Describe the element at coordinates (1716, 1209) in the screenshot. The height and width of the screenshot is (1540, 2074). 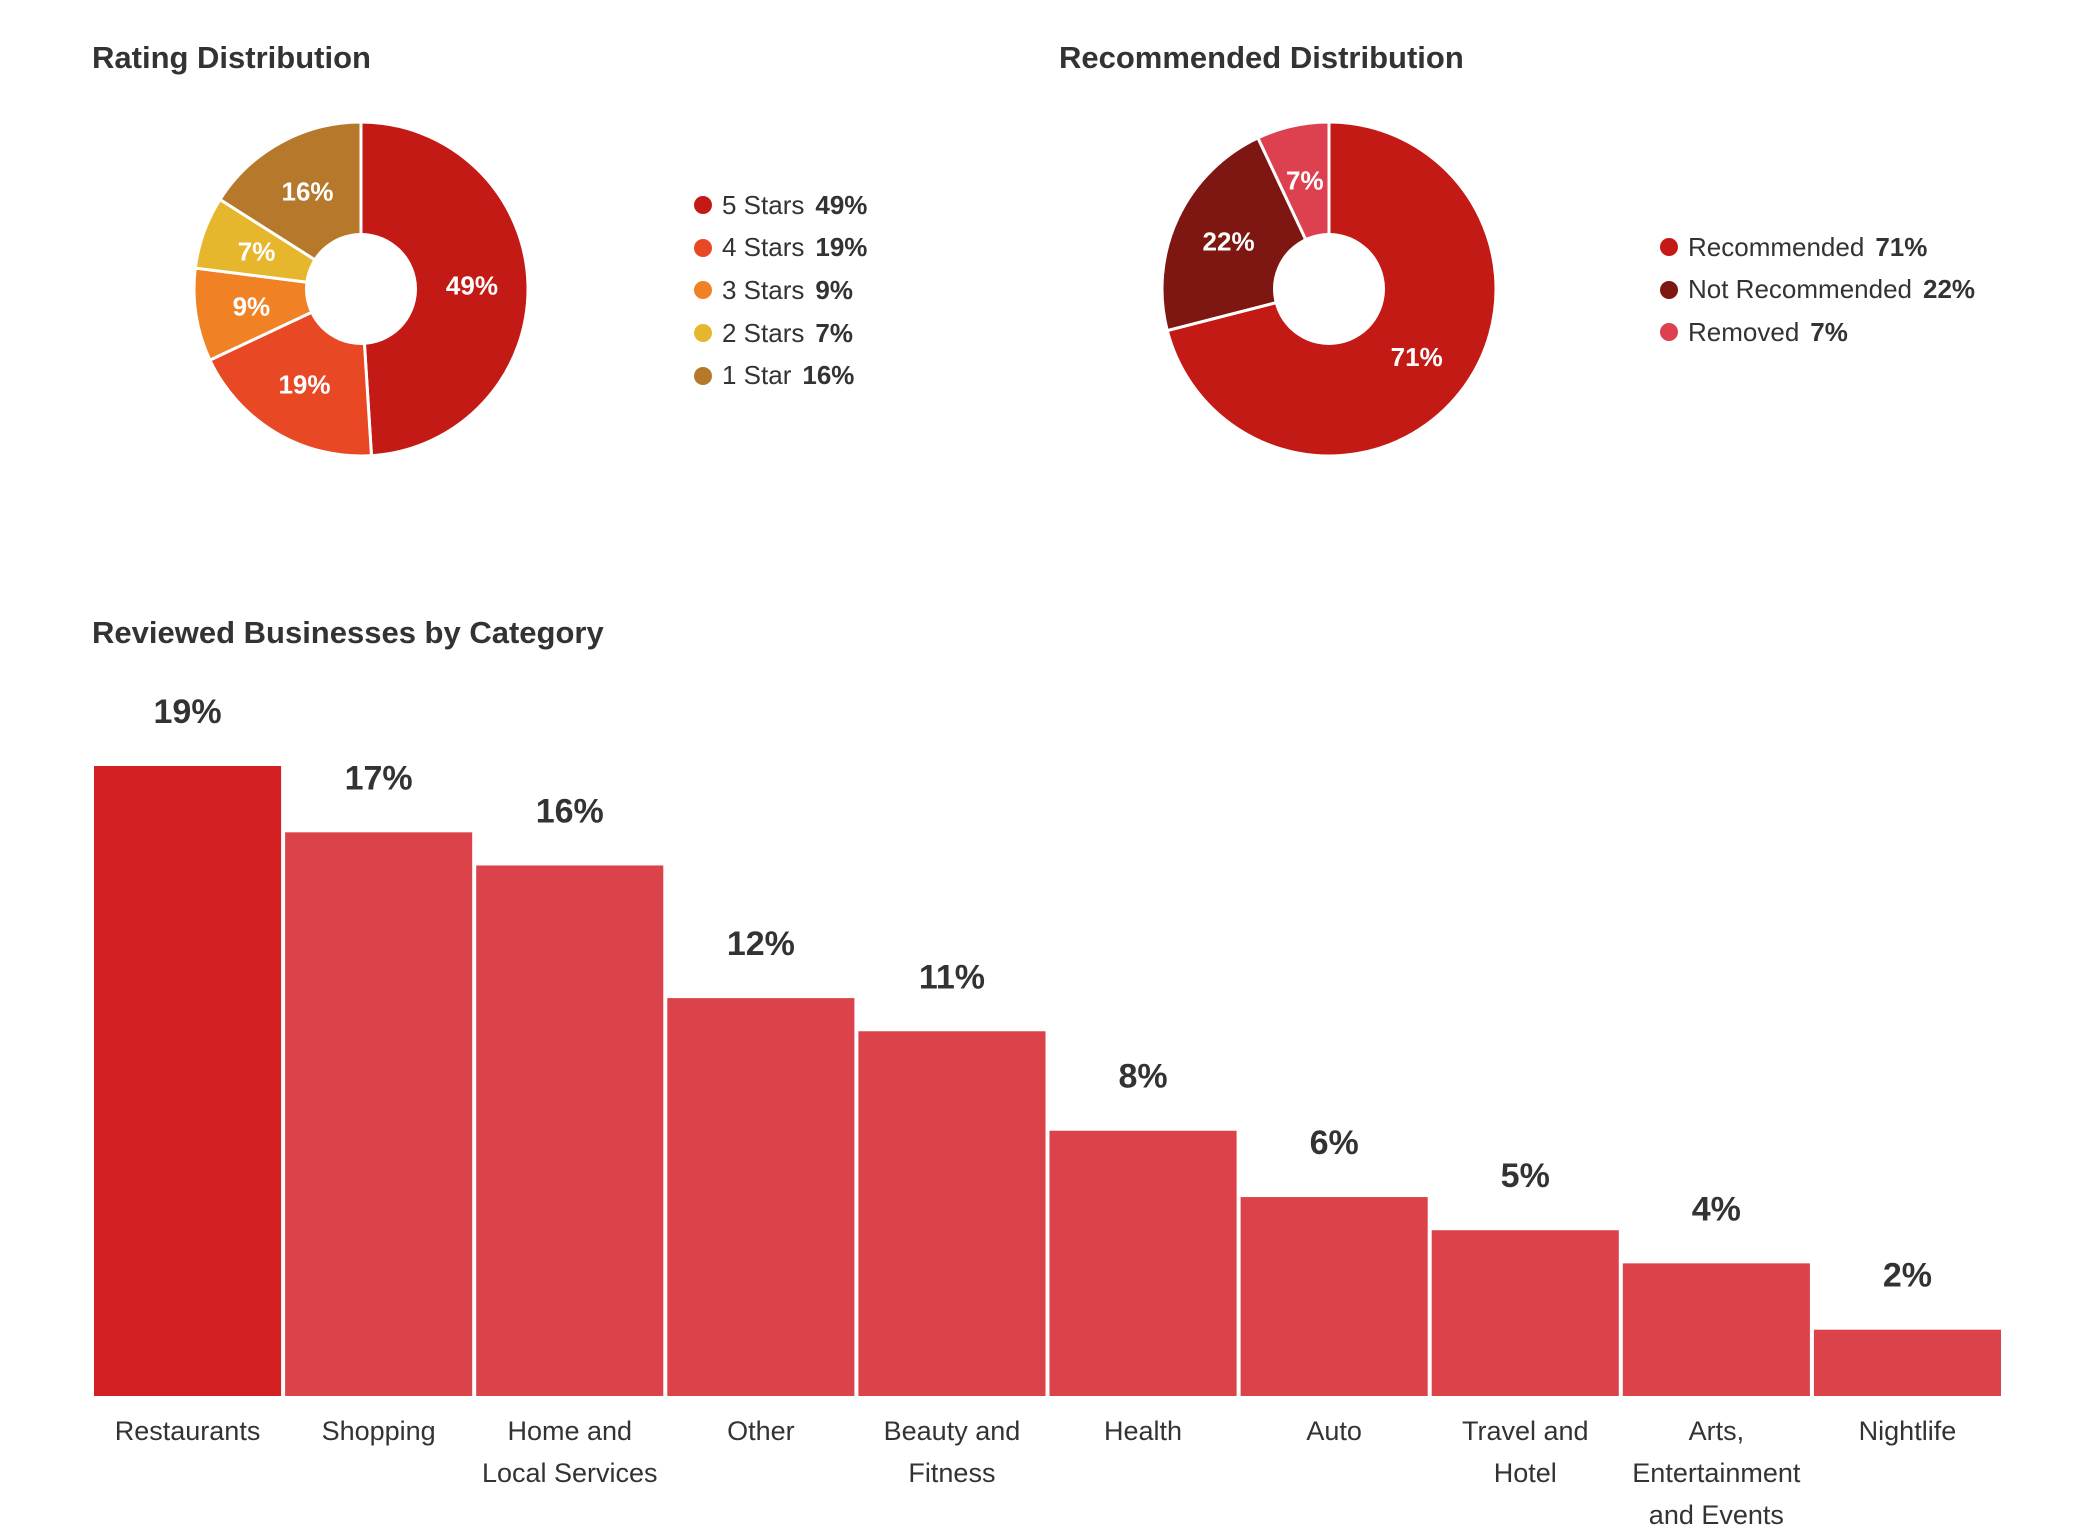
I see `bar-value-label: 4%` at that location.